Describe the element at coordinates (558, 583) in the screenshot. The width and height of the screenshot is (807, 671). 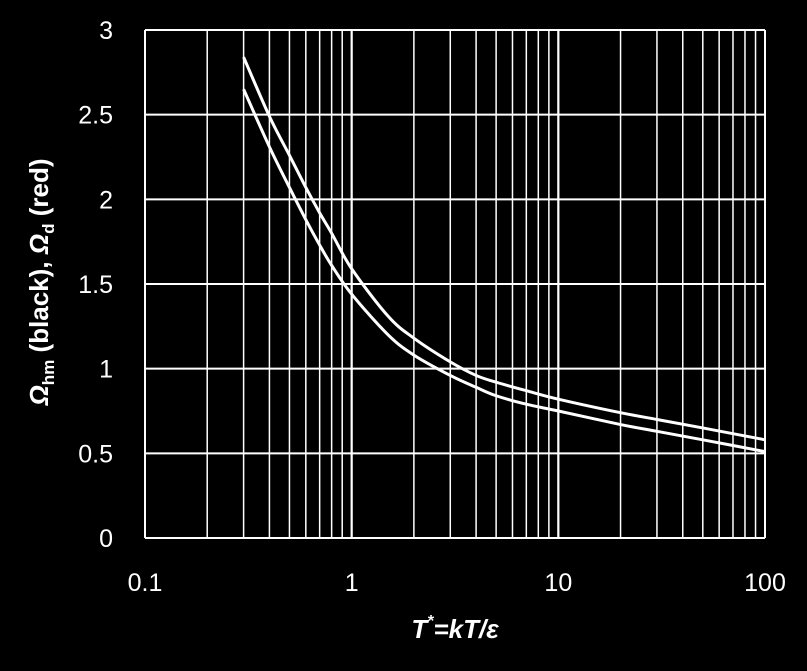
I see `x-tick-label: 10` at that location.